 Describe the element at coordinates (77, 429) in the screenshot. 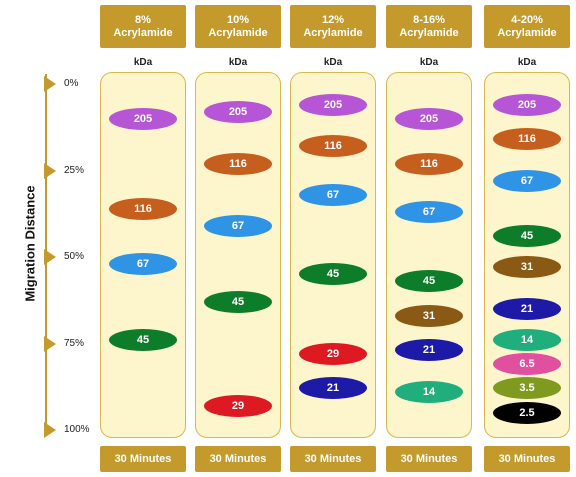

I see `axis-tick-label: 100%` at that location.